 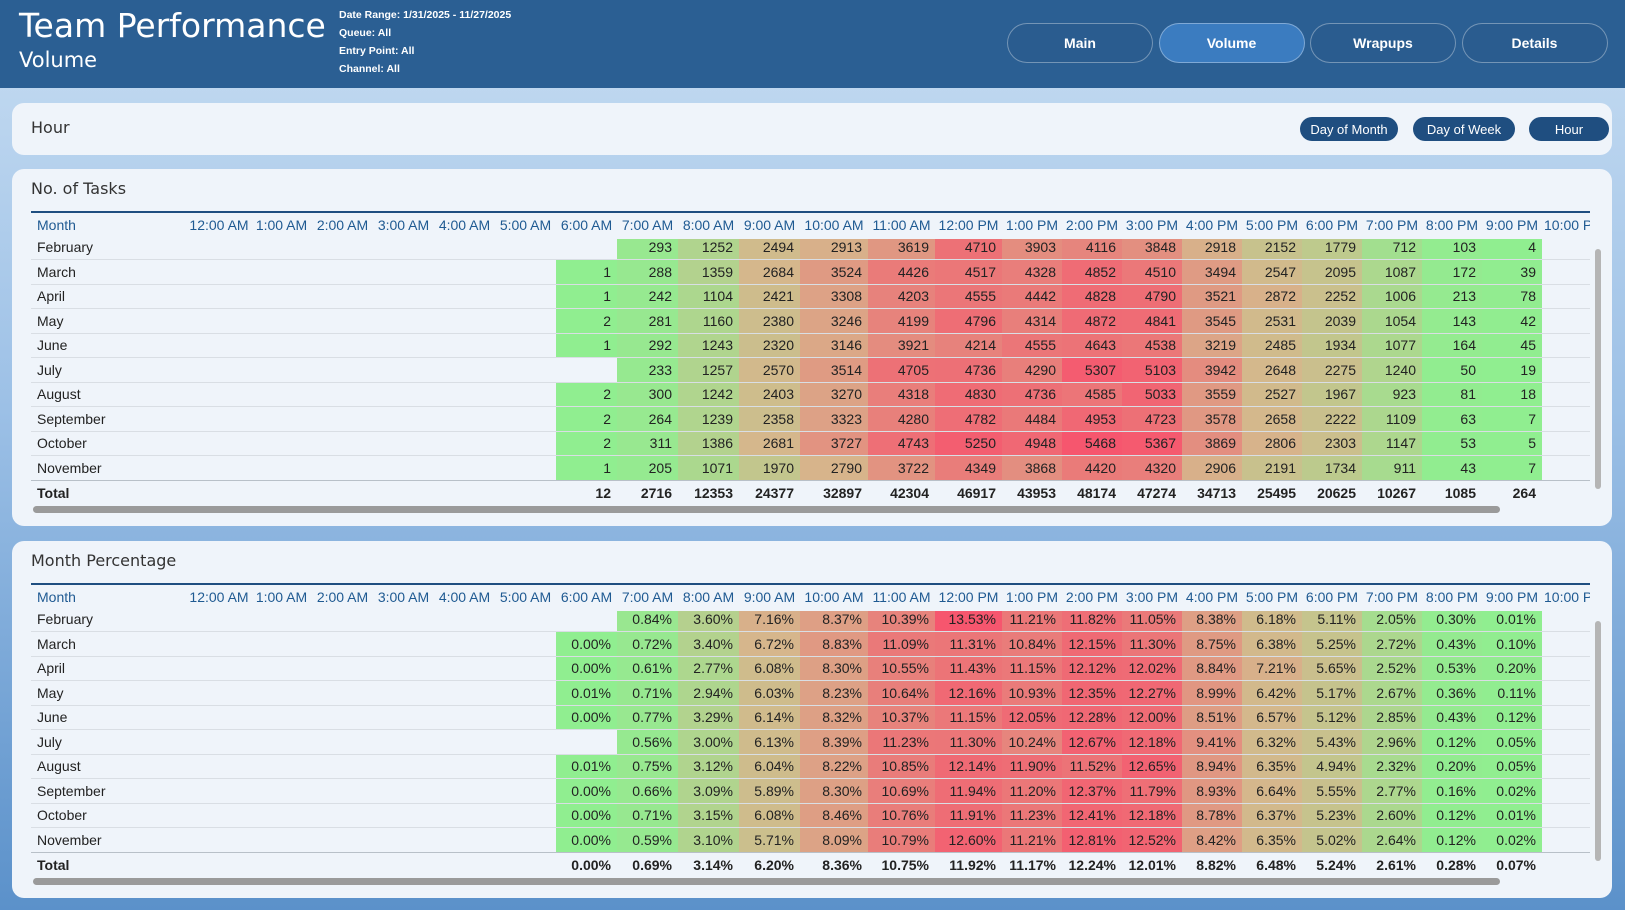 I want to click on column-header: 2:00 PM, so click(x=1092, y=225).